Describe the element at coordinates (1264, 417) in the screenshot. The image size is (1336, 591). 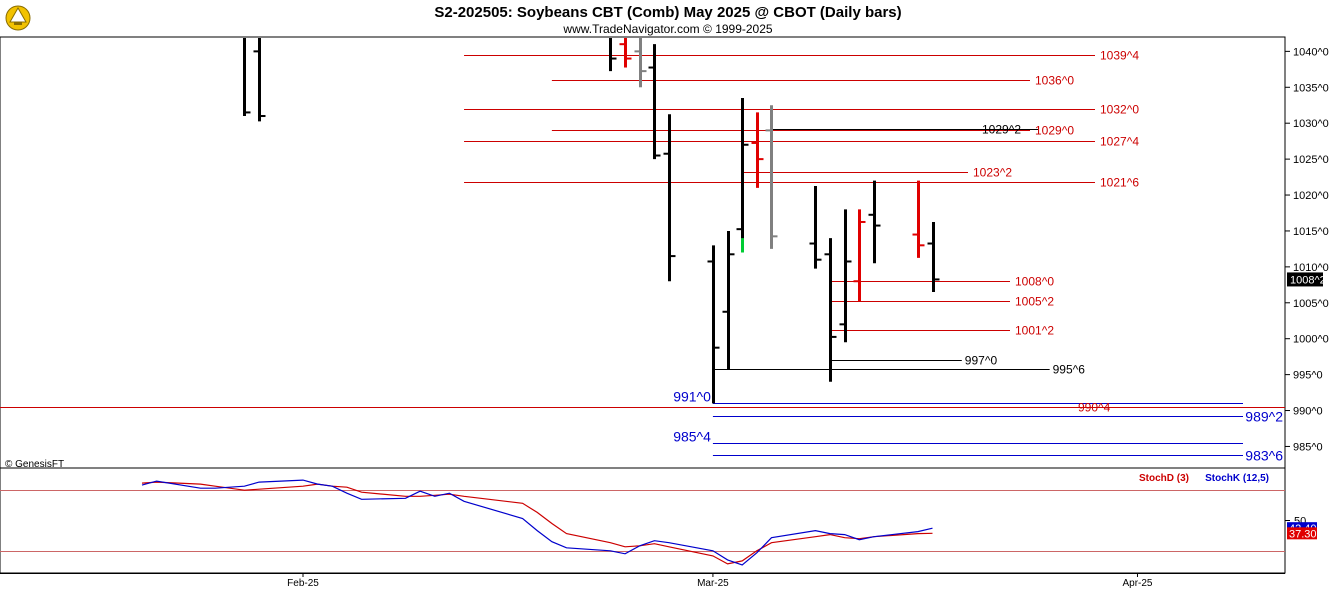
I see `level-label: 989^2` at that location.